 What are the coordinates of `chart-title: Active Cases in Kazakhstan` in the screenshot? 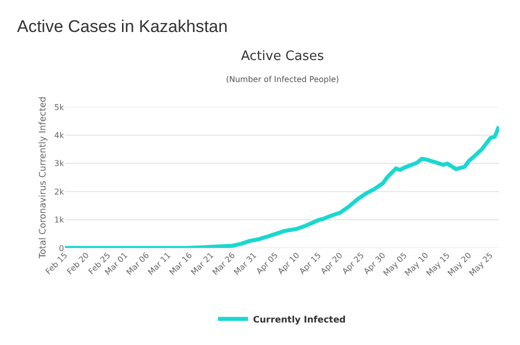 It's located at (122, 27).